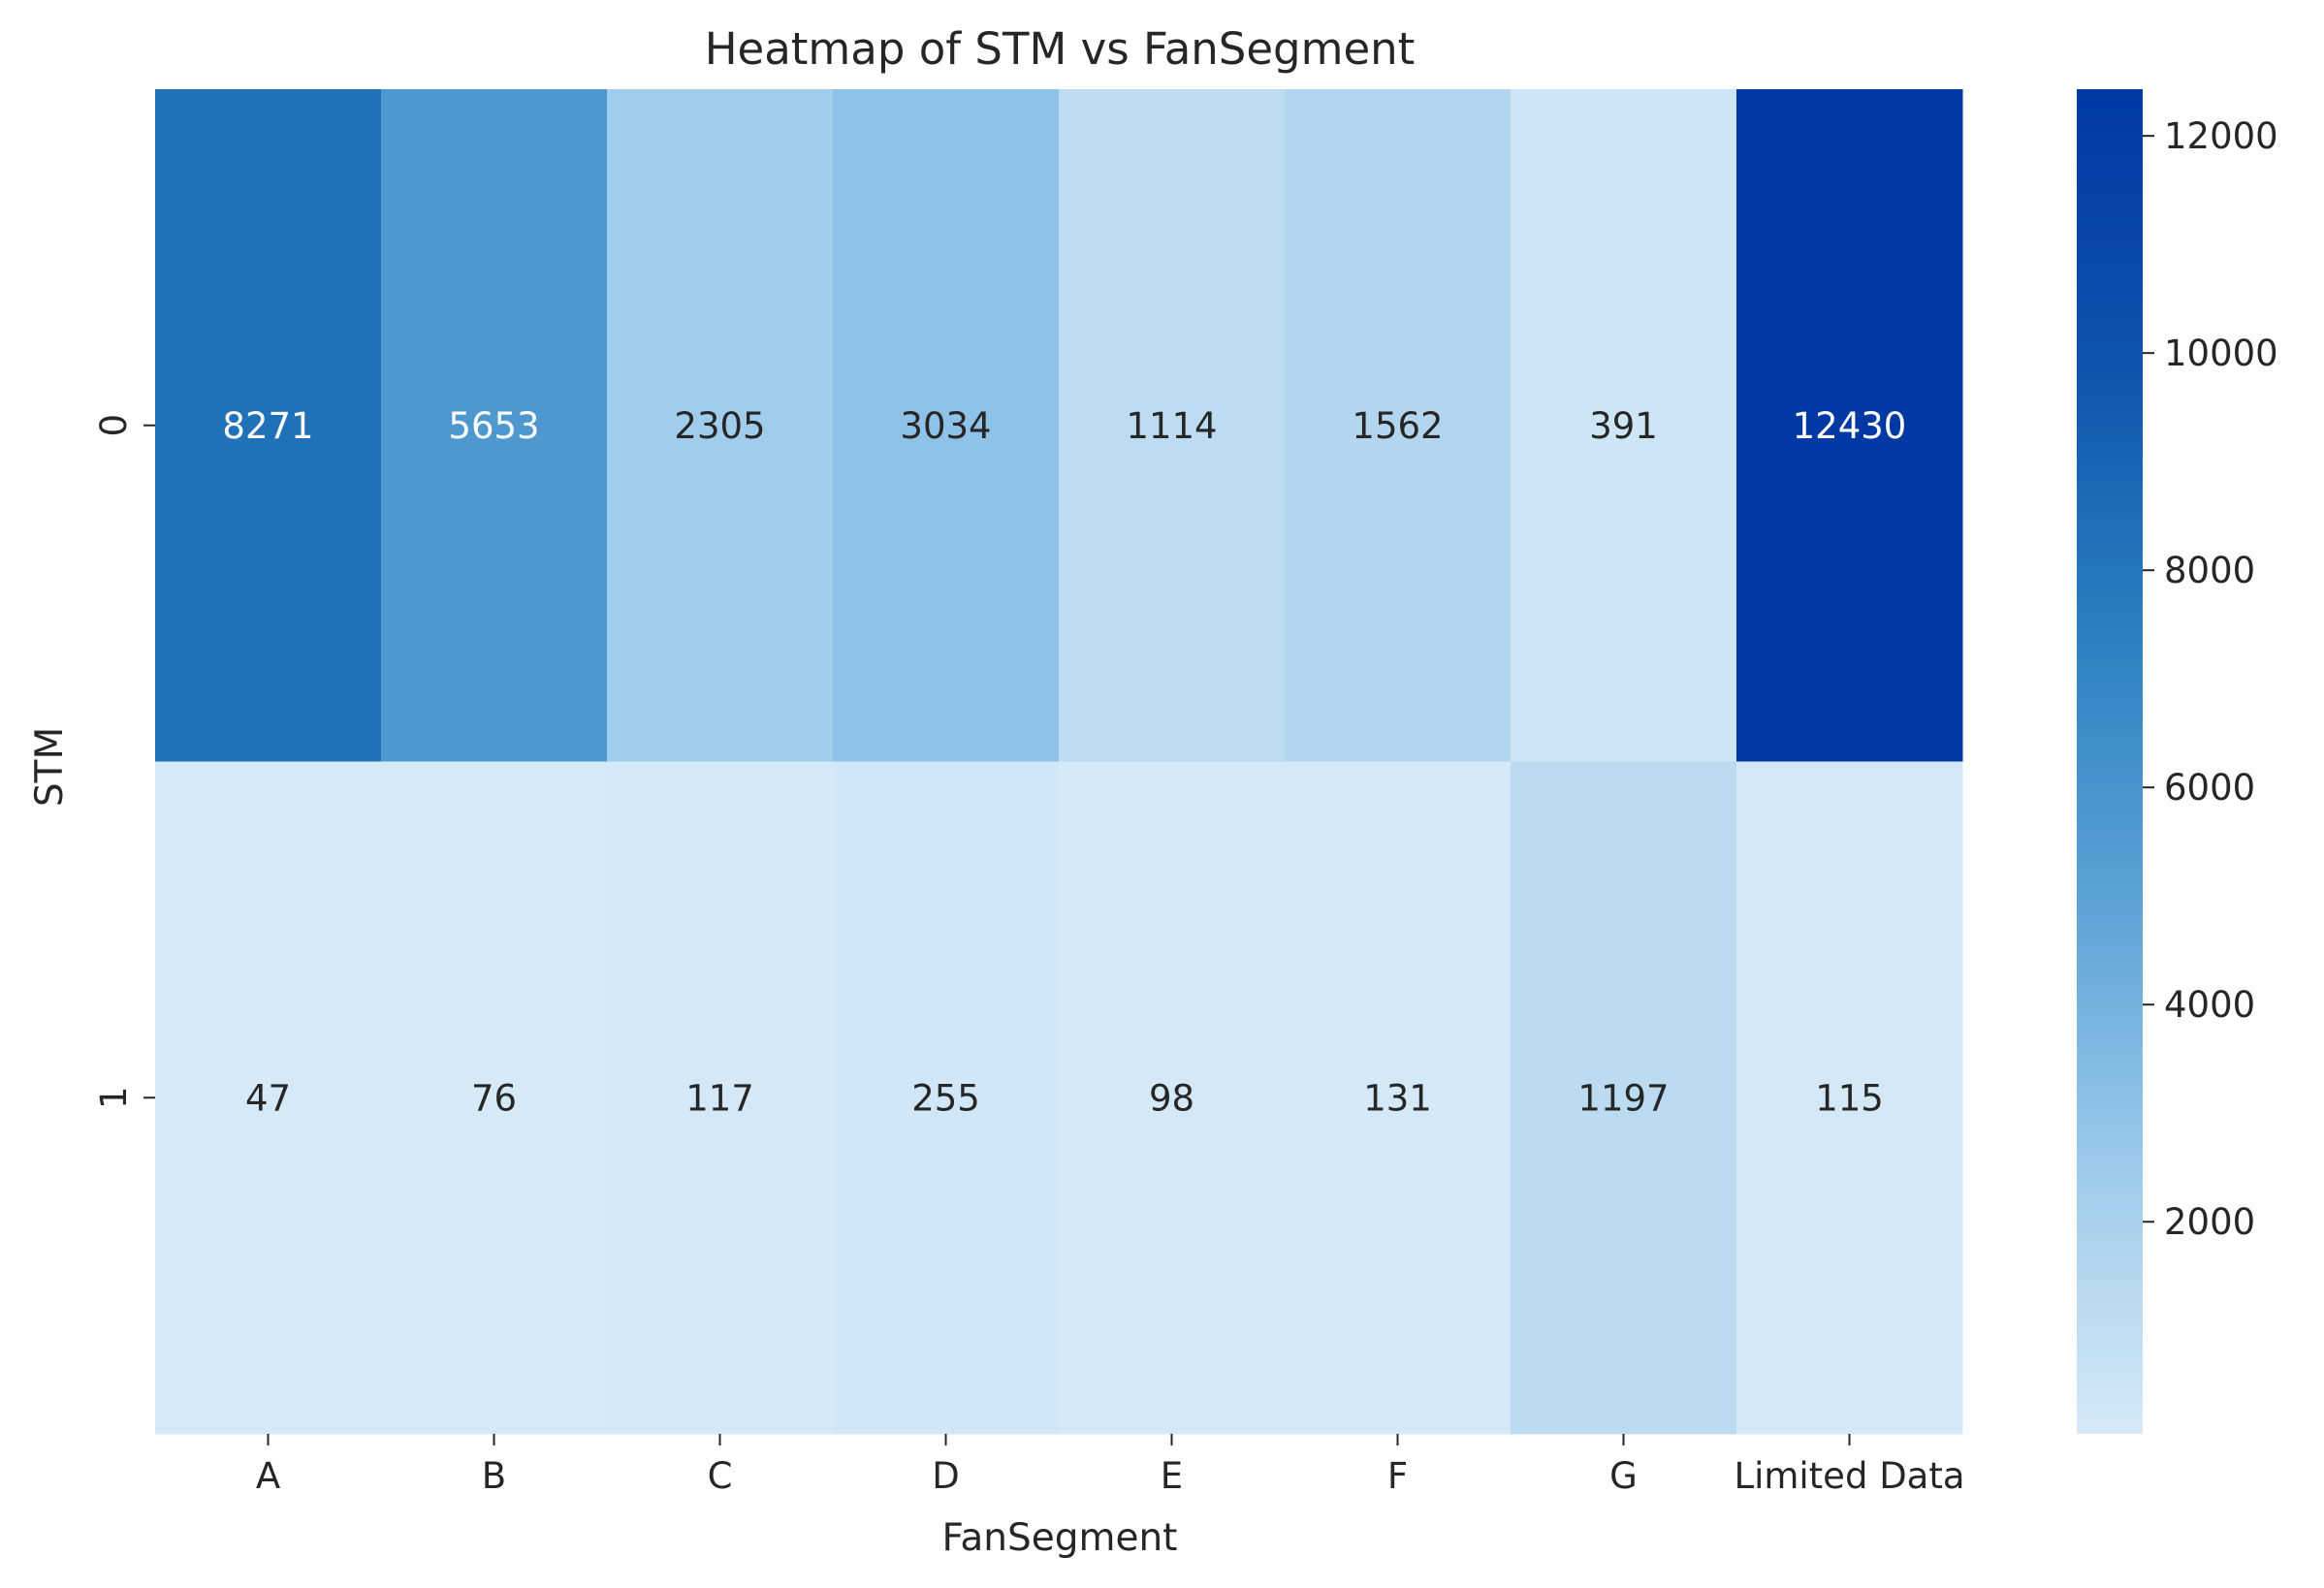  Describe the element at coordinates (946, 1476) in the screenshot. I see `x-tick-label: D` at that location.